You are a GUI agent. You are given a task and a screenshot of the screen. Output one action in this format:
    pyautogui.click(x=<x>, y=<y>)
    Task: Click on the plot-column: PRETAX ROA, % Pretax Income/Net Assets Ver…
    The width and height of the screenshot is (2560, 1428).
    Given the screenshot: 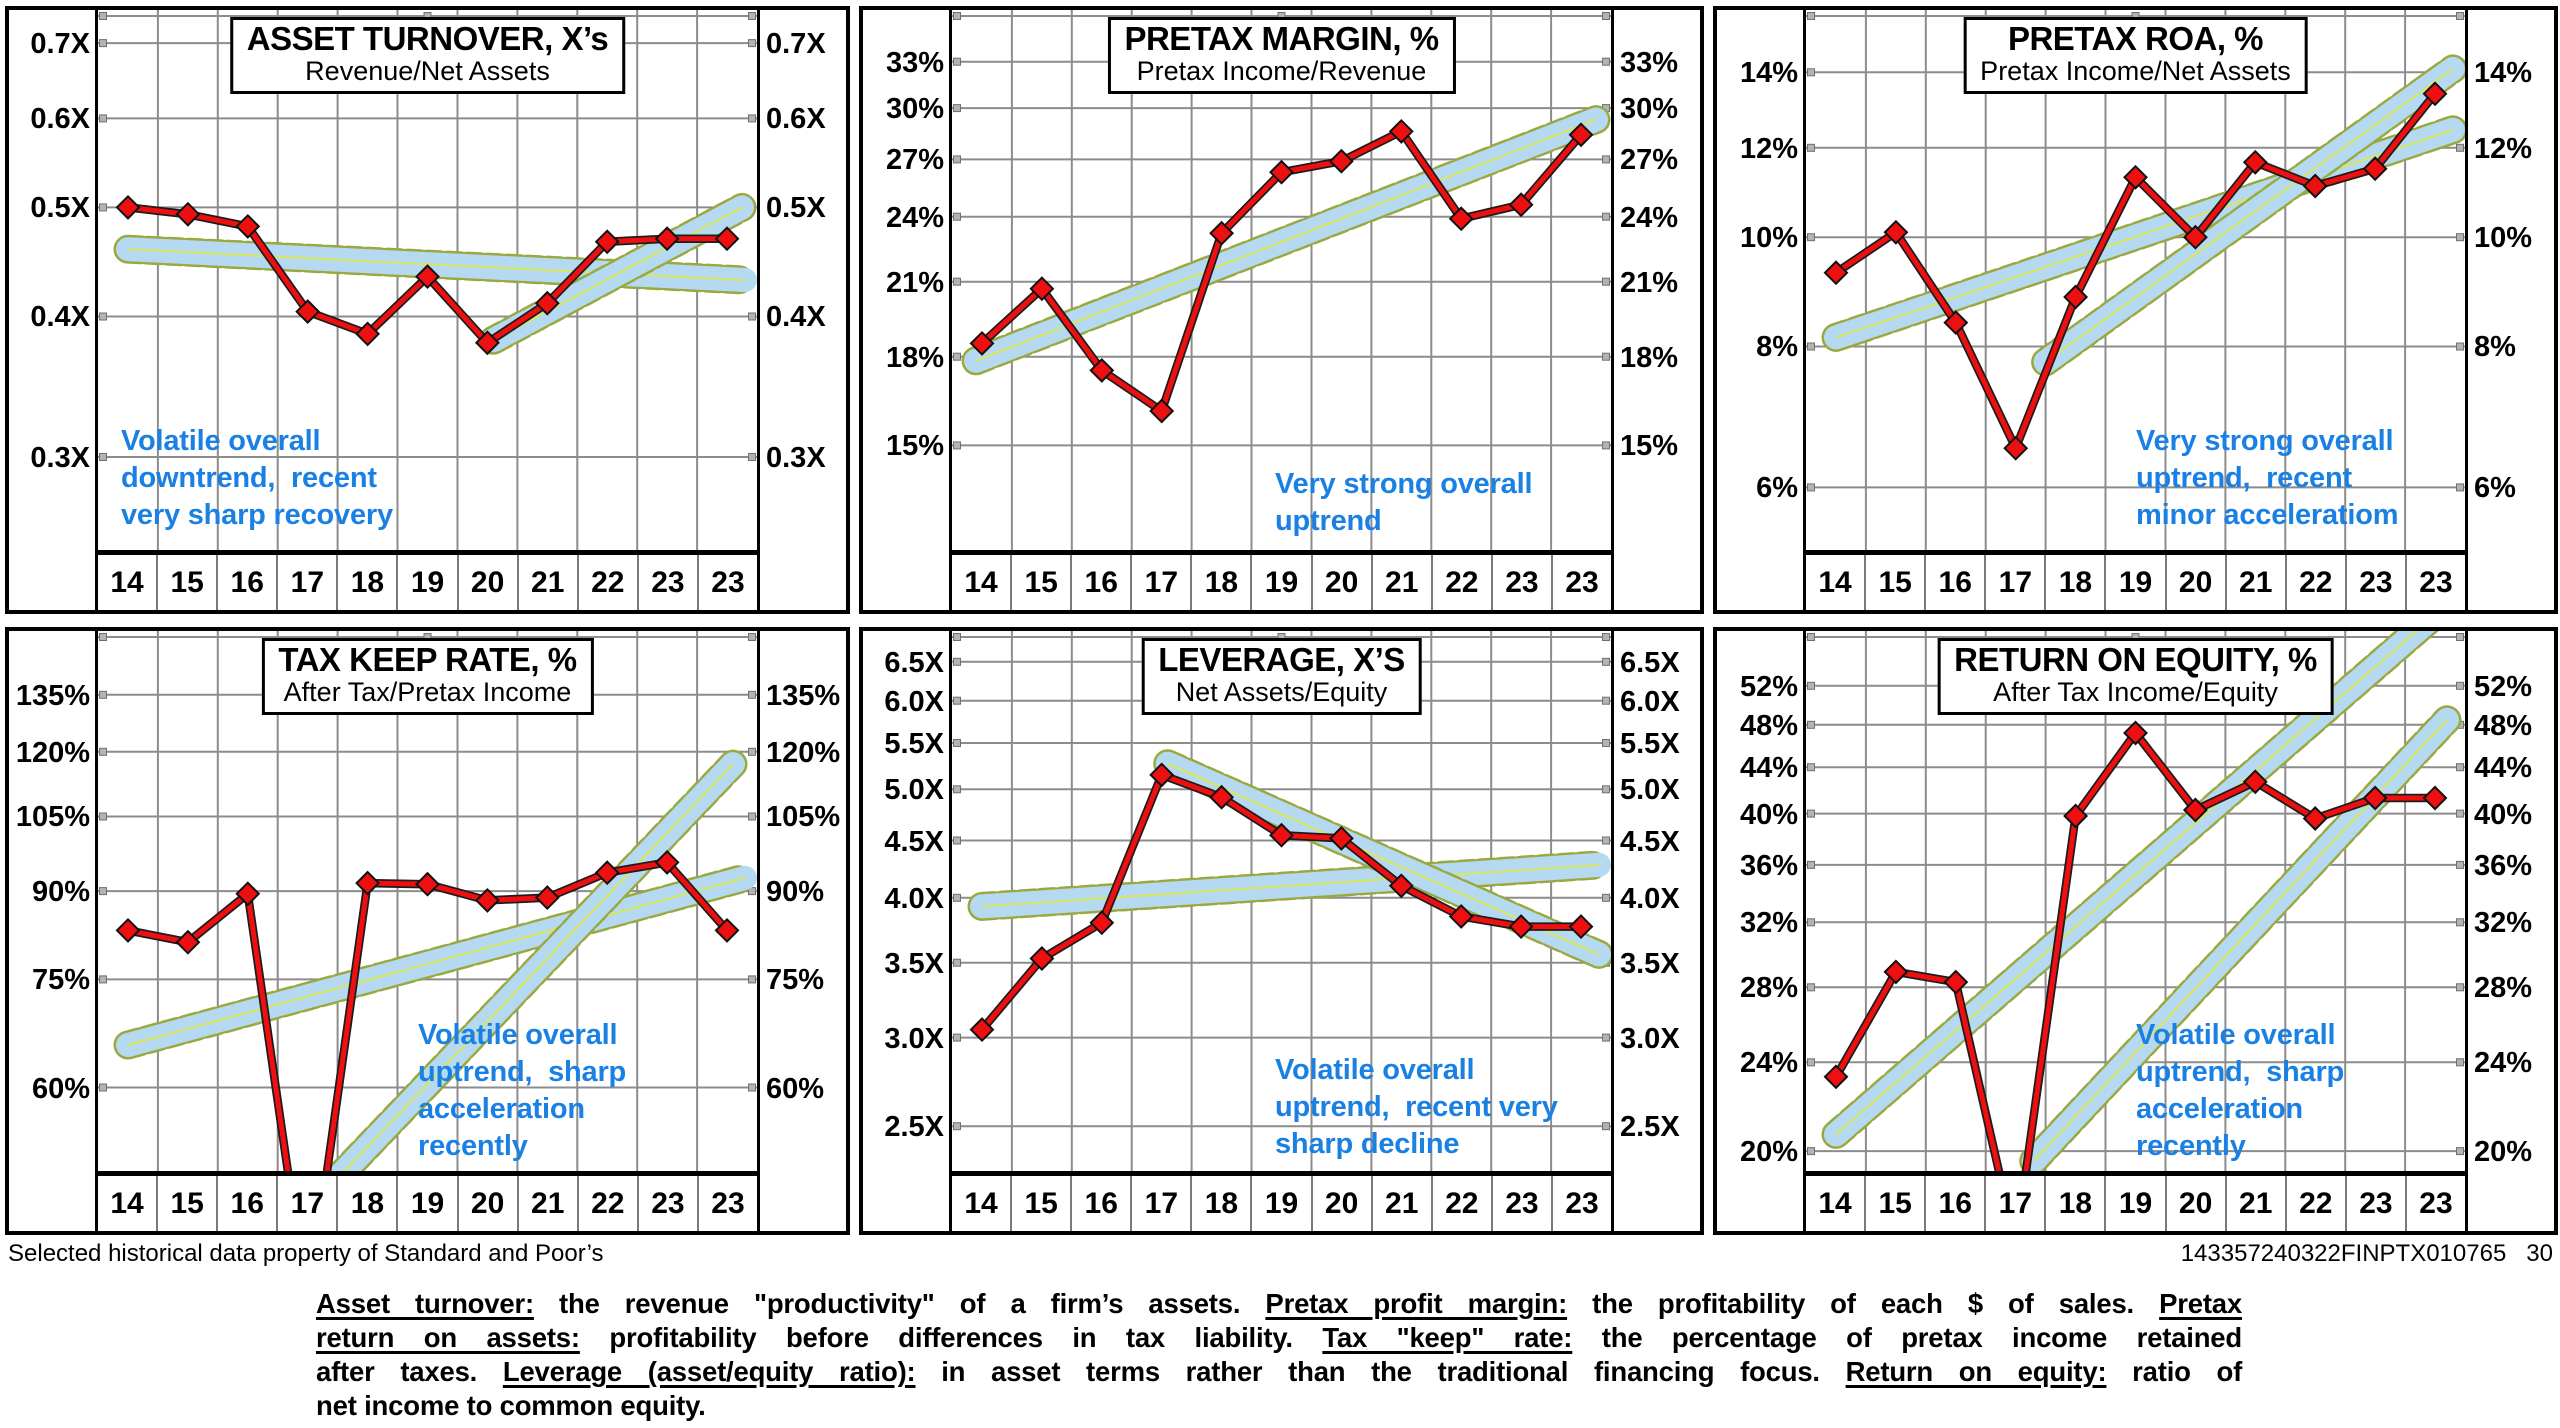 What is the action you would take?
    pyautogui.click(x=2135, y=310)
    